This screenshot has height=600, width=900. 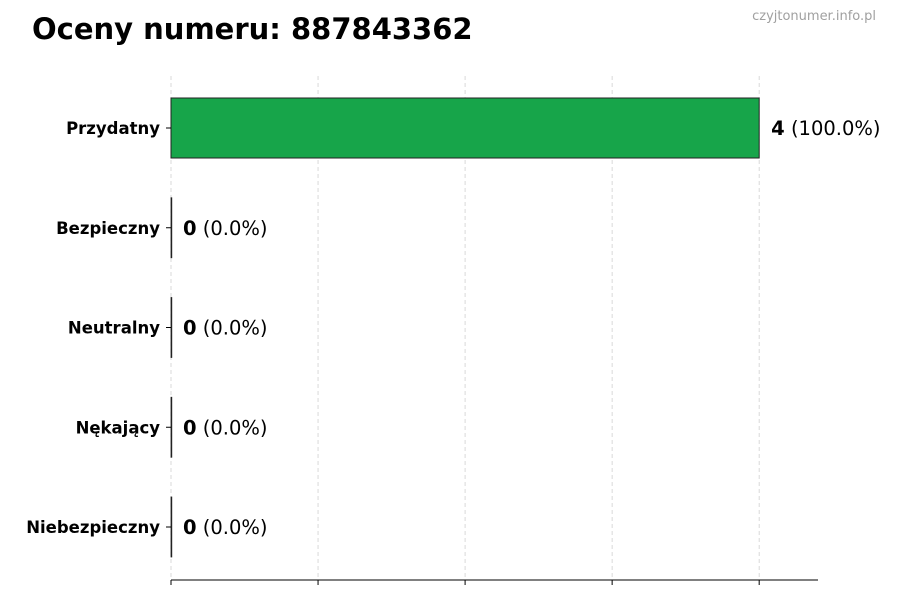 What do you see at coordinates (252, 29) in the screenshot?
I see `chart-title: Oceny numeru: 887843362` at bounding box center [252, 29].